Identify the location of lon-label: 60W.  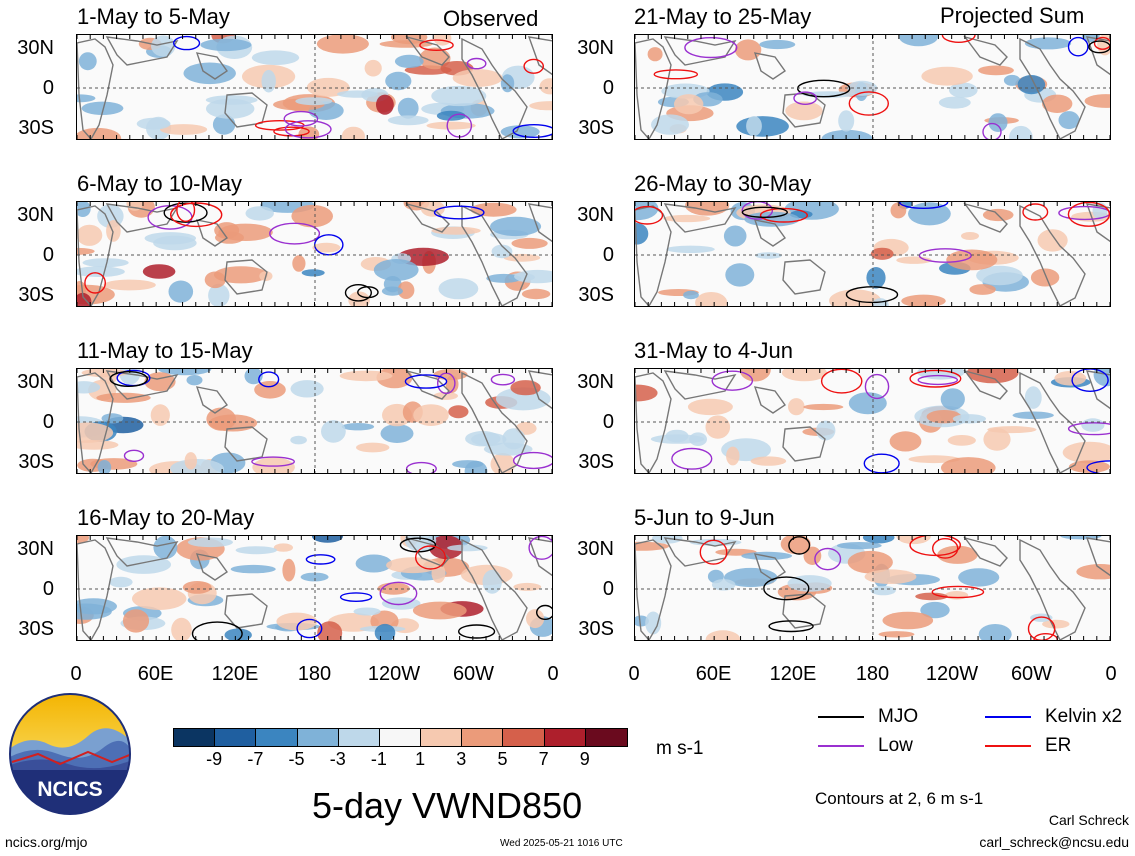
(1031, 674).